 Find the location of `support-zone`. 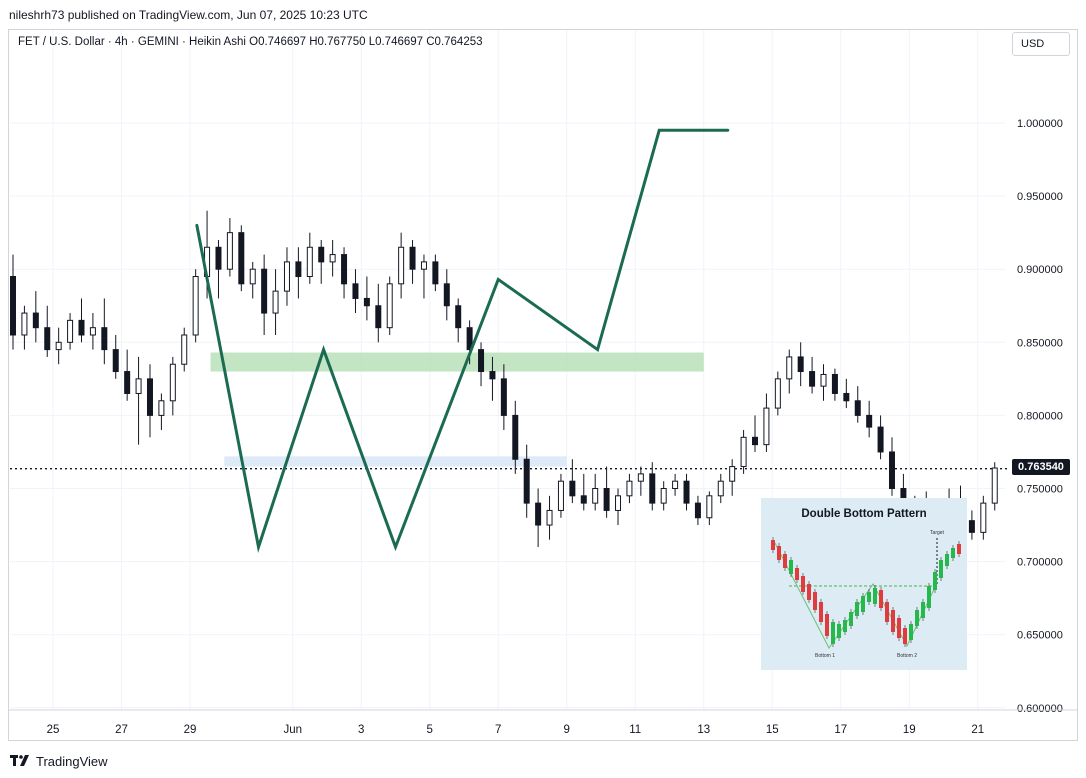

support-zone is located at coordinates (395, 461).